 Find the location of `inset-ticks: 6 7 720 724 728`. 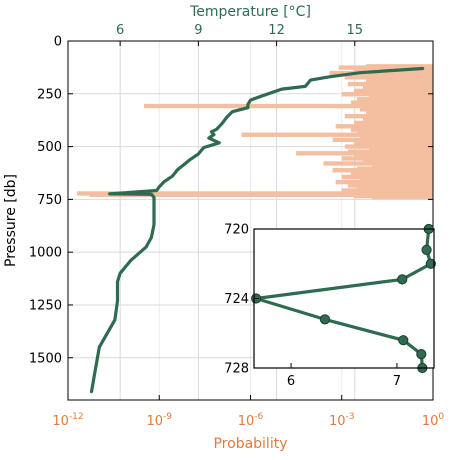

inset-ticks: 6 7 720 724 728 is located at coordinates (312, 306).